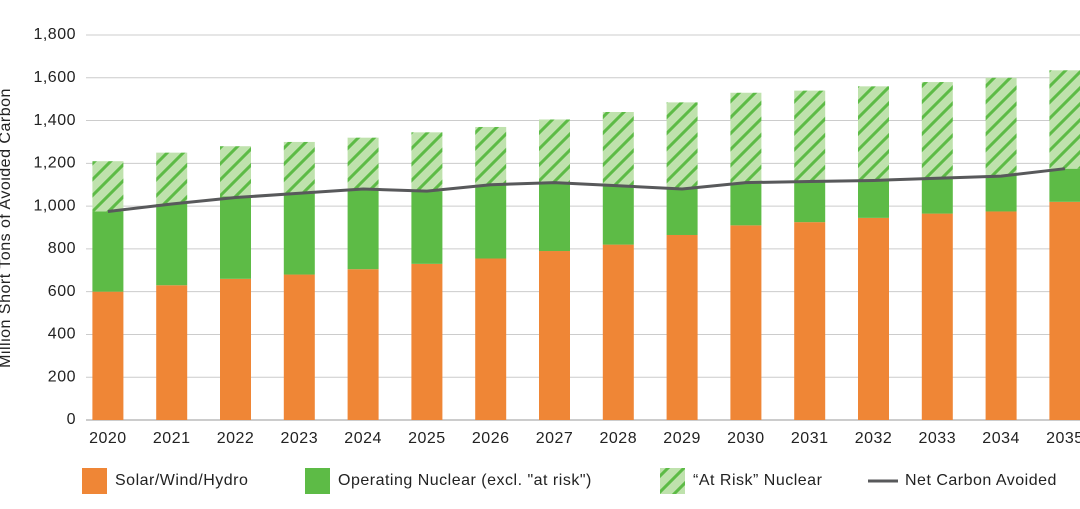 The width and height of the screenshot is (1080, 509). I want to click on x-tick-label: 2034, so click(1001, 438).